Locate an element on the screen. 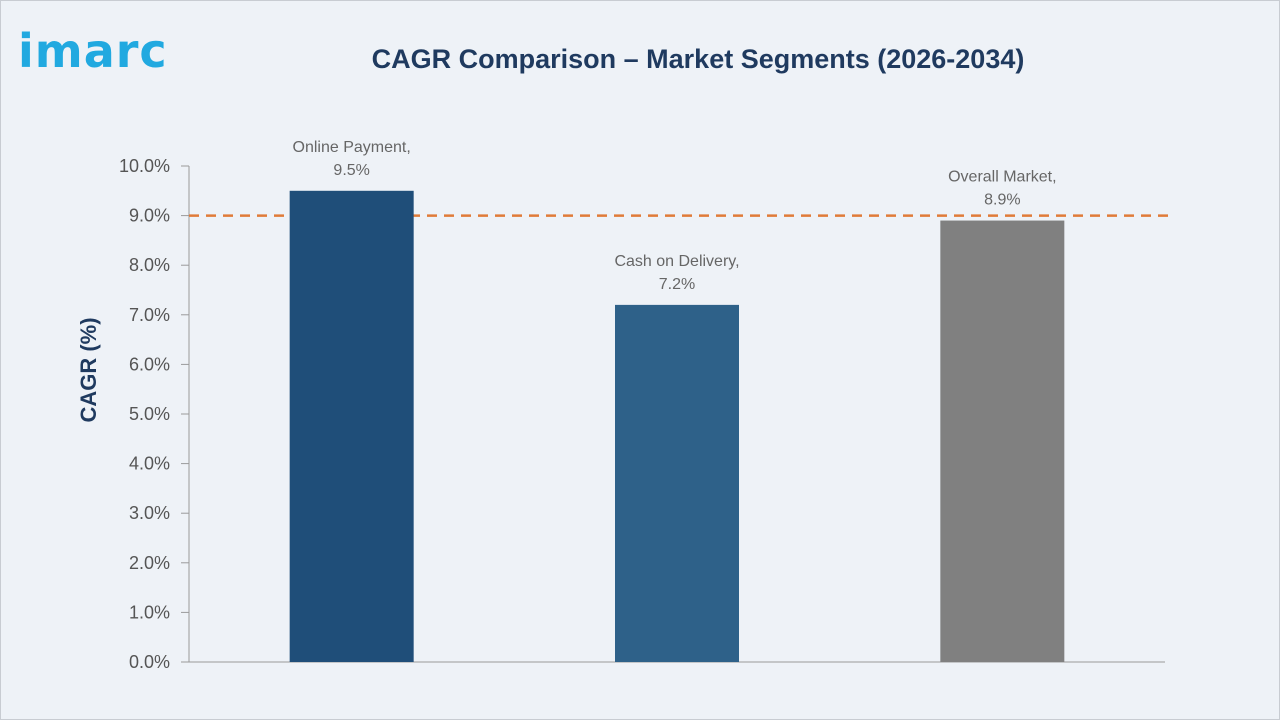  y-tick-label: 5.0% is located at coordinates (149, 414).